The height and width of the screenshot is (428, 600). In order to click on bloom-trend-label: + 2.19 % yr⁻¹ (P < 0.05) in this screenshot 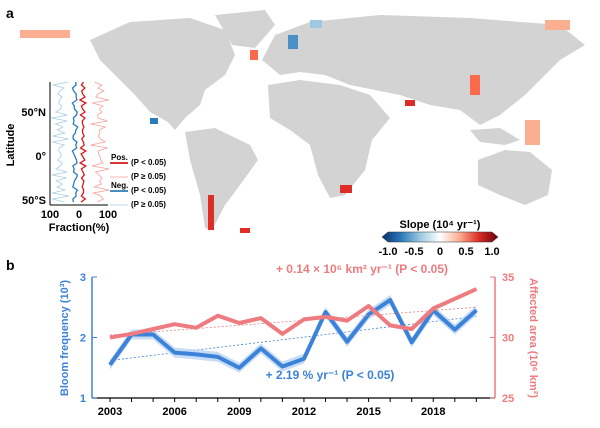, I will do `click(330, 375)`.